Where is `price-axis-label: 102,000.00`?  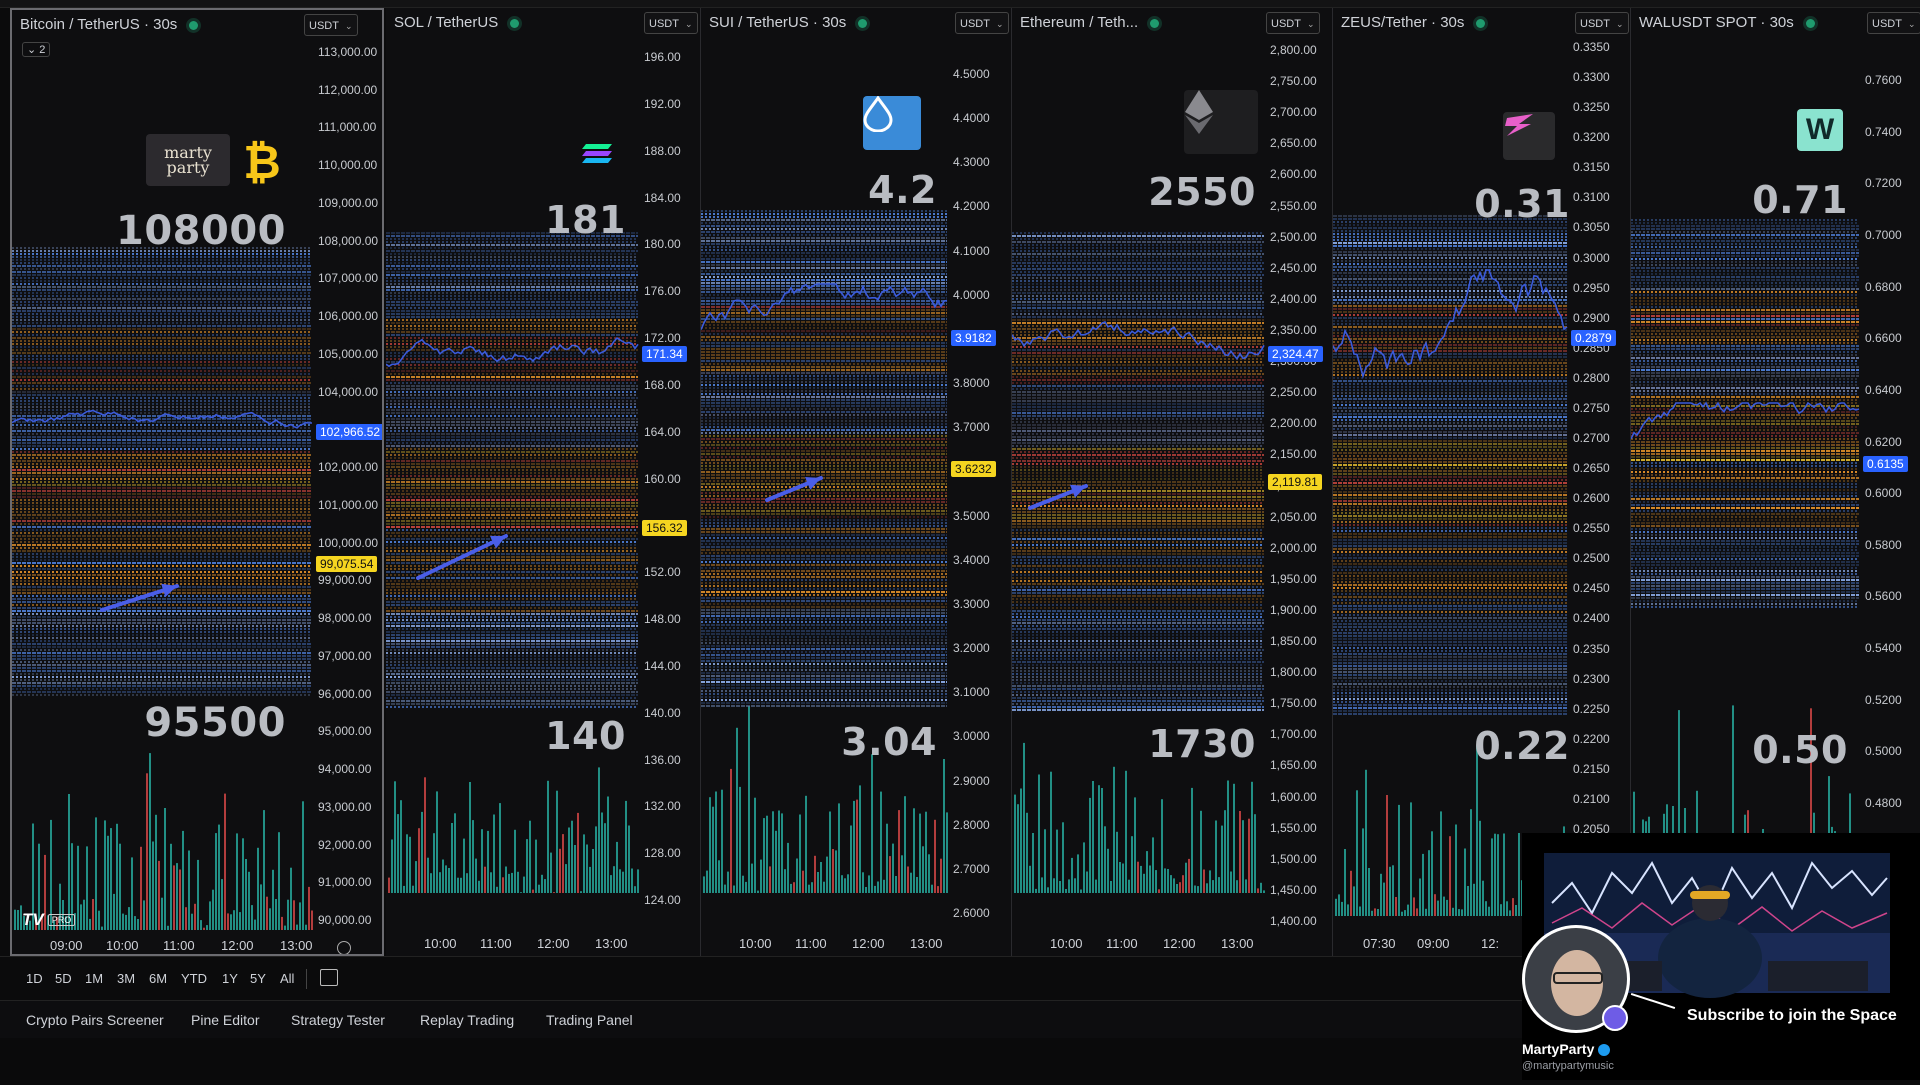 price-axis-label: 102,000.00 is located at coordinates (348, 467).